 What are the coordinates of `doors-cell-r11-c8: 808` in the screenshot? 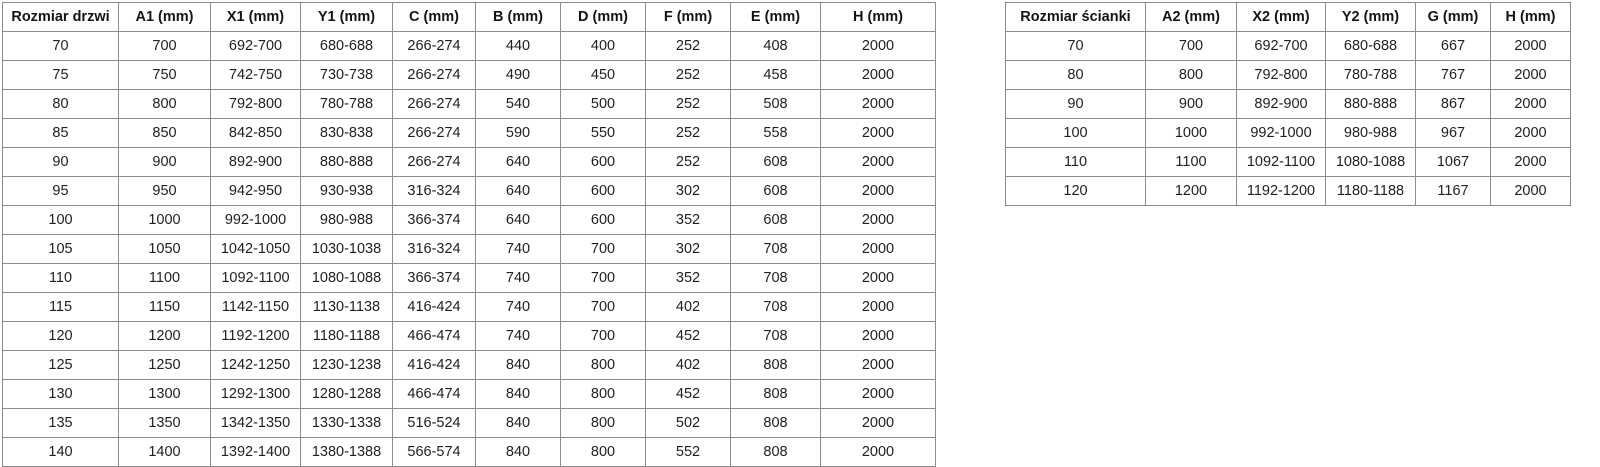 It's located at (775, 365).